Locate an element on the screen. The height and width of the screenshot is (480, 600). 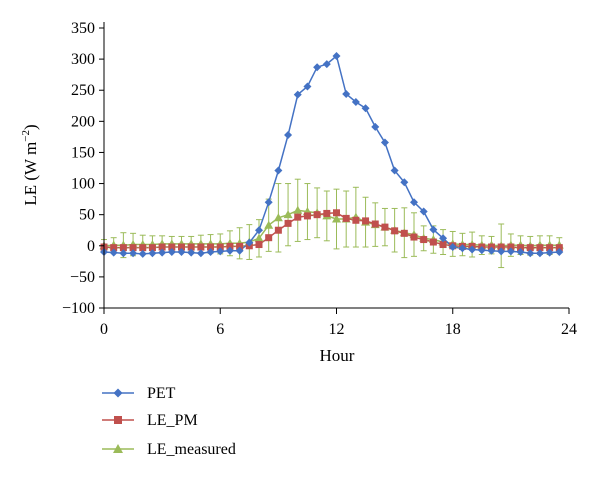
y-tick-label: 350 is located at coordinates (83, 28).